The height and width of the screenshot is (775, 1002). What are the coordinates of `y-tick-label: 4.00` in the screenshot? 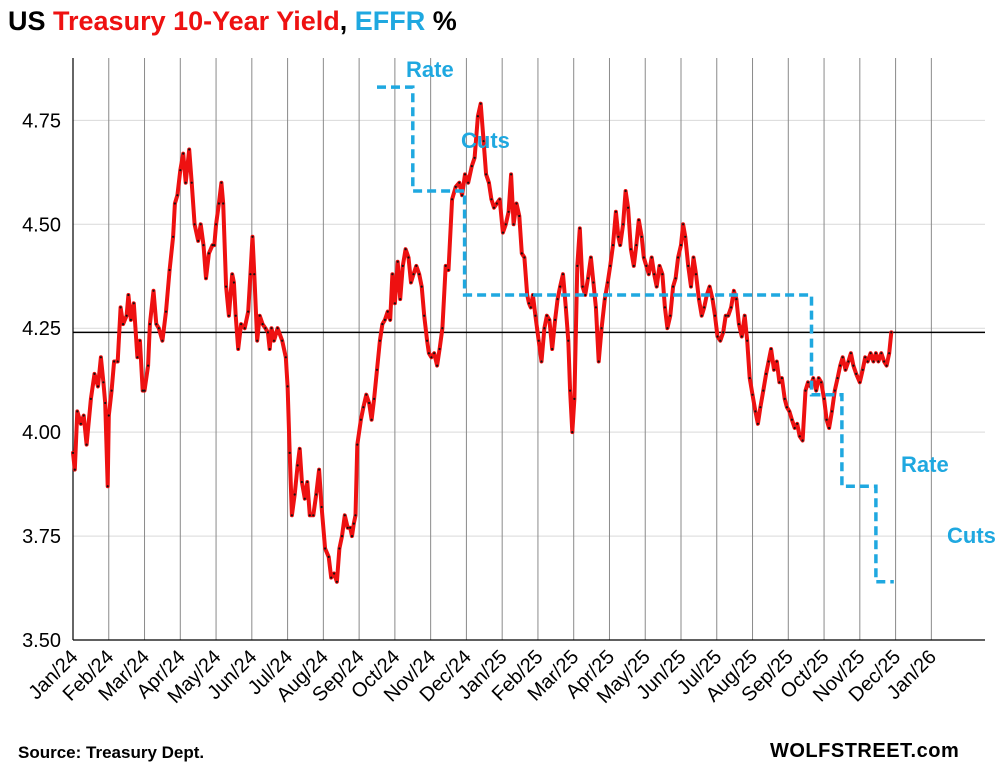 It's located at (41, 433).